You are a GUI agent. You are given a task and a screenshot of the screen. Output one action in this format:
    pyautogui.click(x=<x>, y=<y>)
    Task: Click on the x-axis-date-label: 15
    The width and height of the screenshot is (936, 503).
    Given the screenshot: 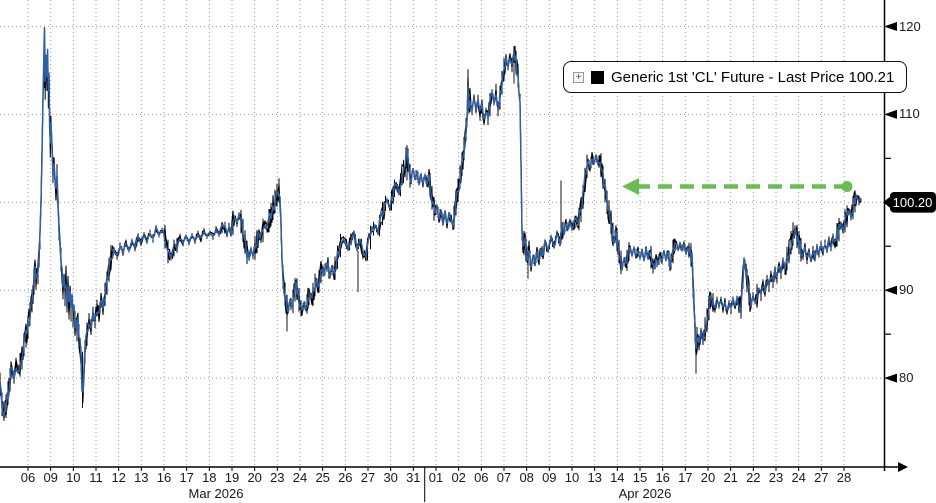 What is the action you would take?
    pyautogui.click(x=640, y=477)
    